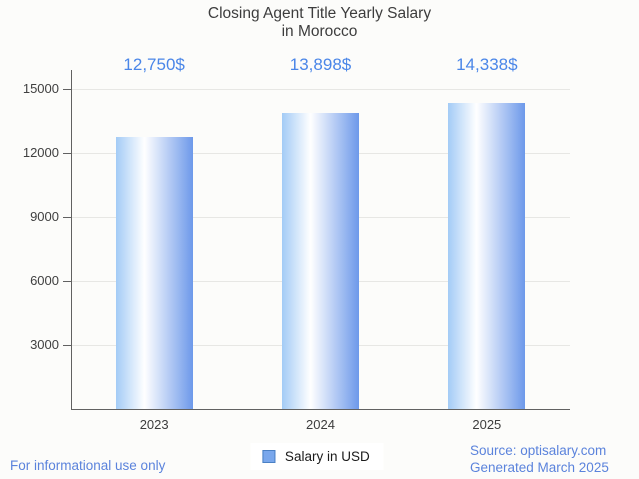  What do you see at coordinates (44, 216) in the screenshot?
I see `y-tick-label-9000: 9000` at bounding box center [44, 216].